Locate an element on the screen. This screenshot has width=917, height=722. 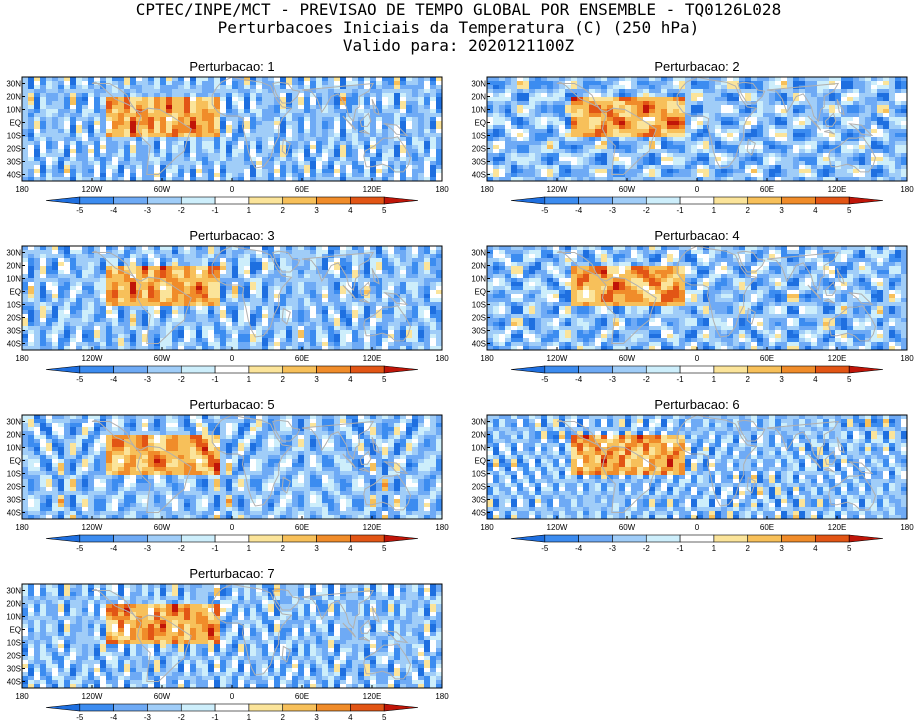
lat-tick-label: 40S is located at coordinates (479, 344).